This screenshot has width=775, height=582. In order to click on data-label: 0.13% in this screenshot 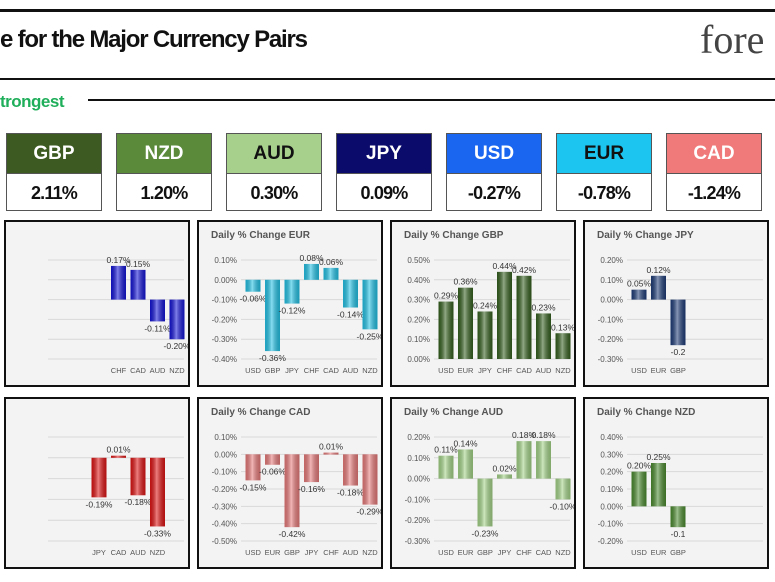, I will do `click(562, 327)`.